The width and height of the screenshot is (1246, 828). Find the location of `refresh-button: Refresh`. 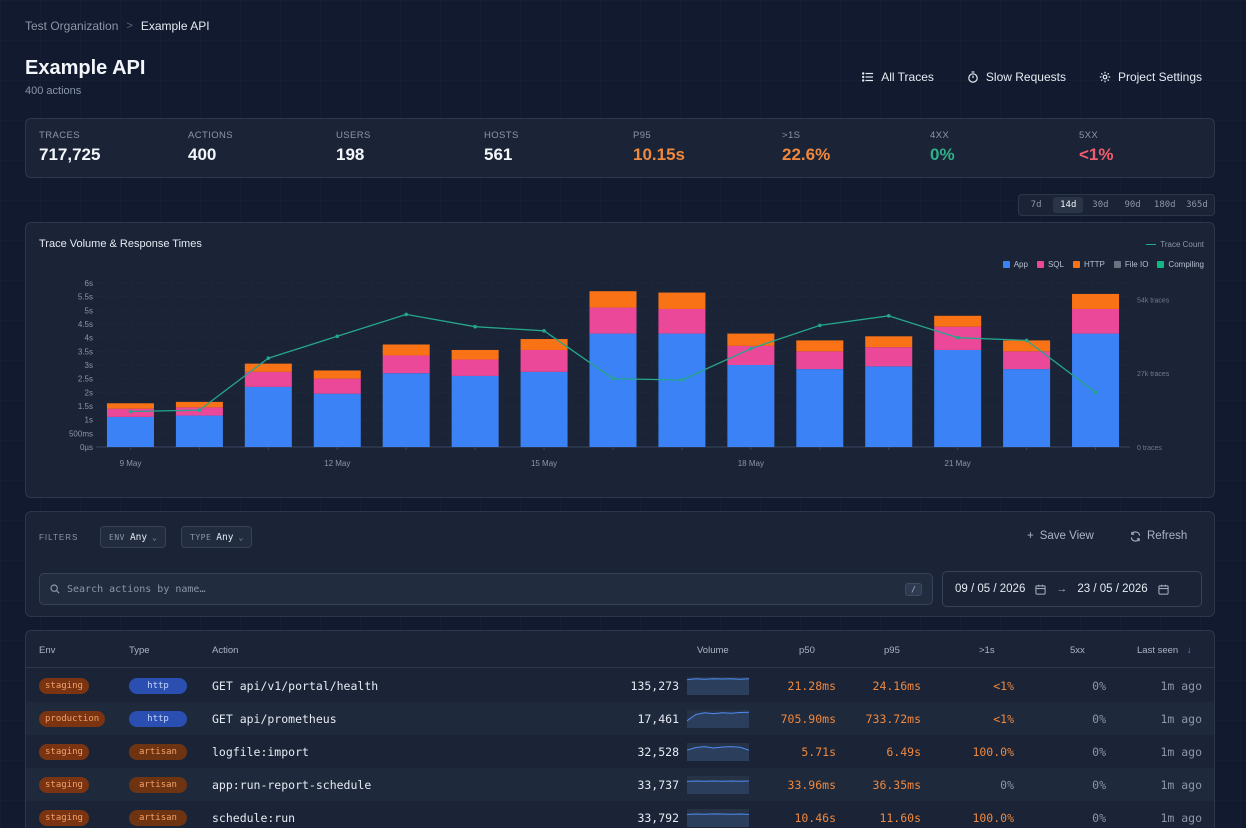

refresh-button: Refresh is located at coordinates (1158, 536).